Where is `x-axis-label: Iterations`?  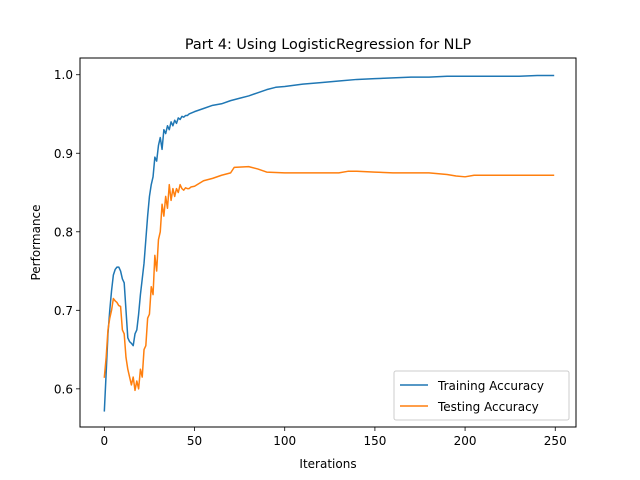
x-axis-label: Iterations is located at coordinates (327, 464).